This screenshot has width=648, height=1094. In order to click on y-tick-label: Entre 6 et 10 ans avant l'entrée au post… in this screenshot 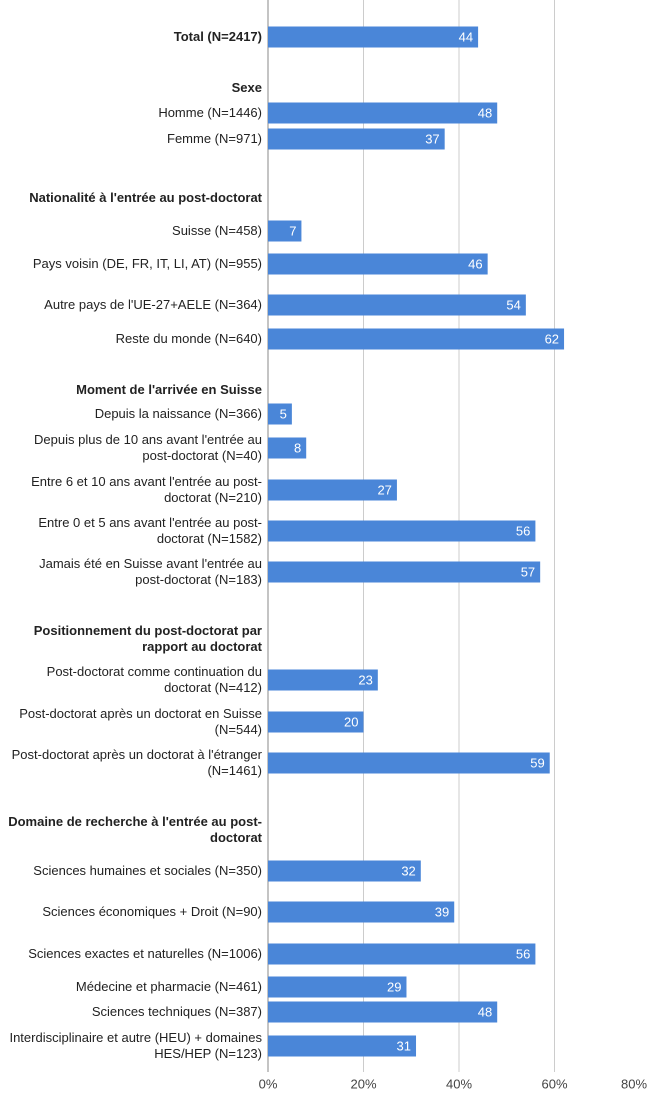, I will do `click(146, 489)`.